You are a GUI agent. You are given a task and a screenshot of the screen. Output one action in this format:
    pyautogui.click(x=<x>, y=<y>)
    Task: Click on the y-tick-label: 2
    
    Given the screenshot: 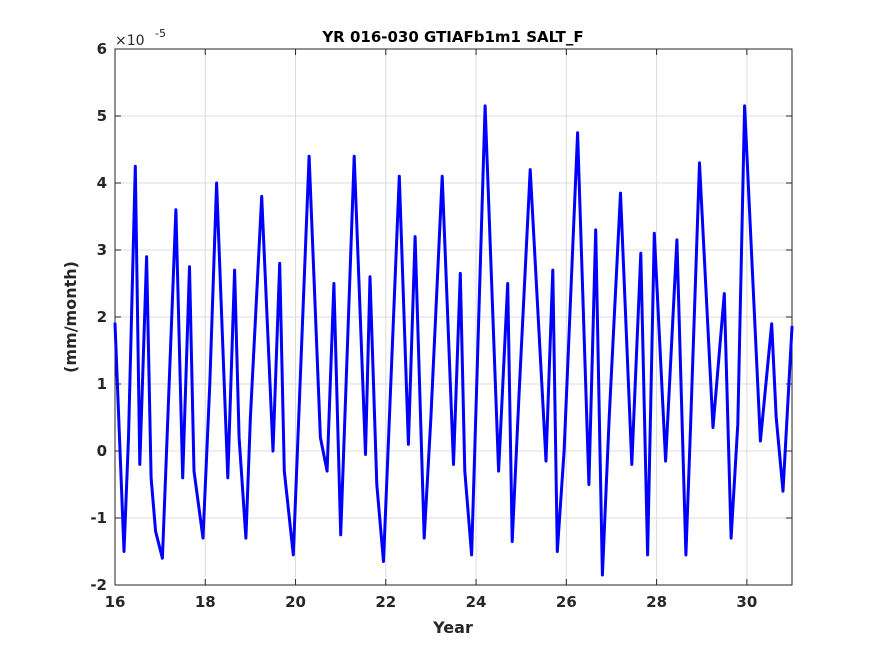 What is the action you would take?
    pyautogui.click(x=102, y=317)
    